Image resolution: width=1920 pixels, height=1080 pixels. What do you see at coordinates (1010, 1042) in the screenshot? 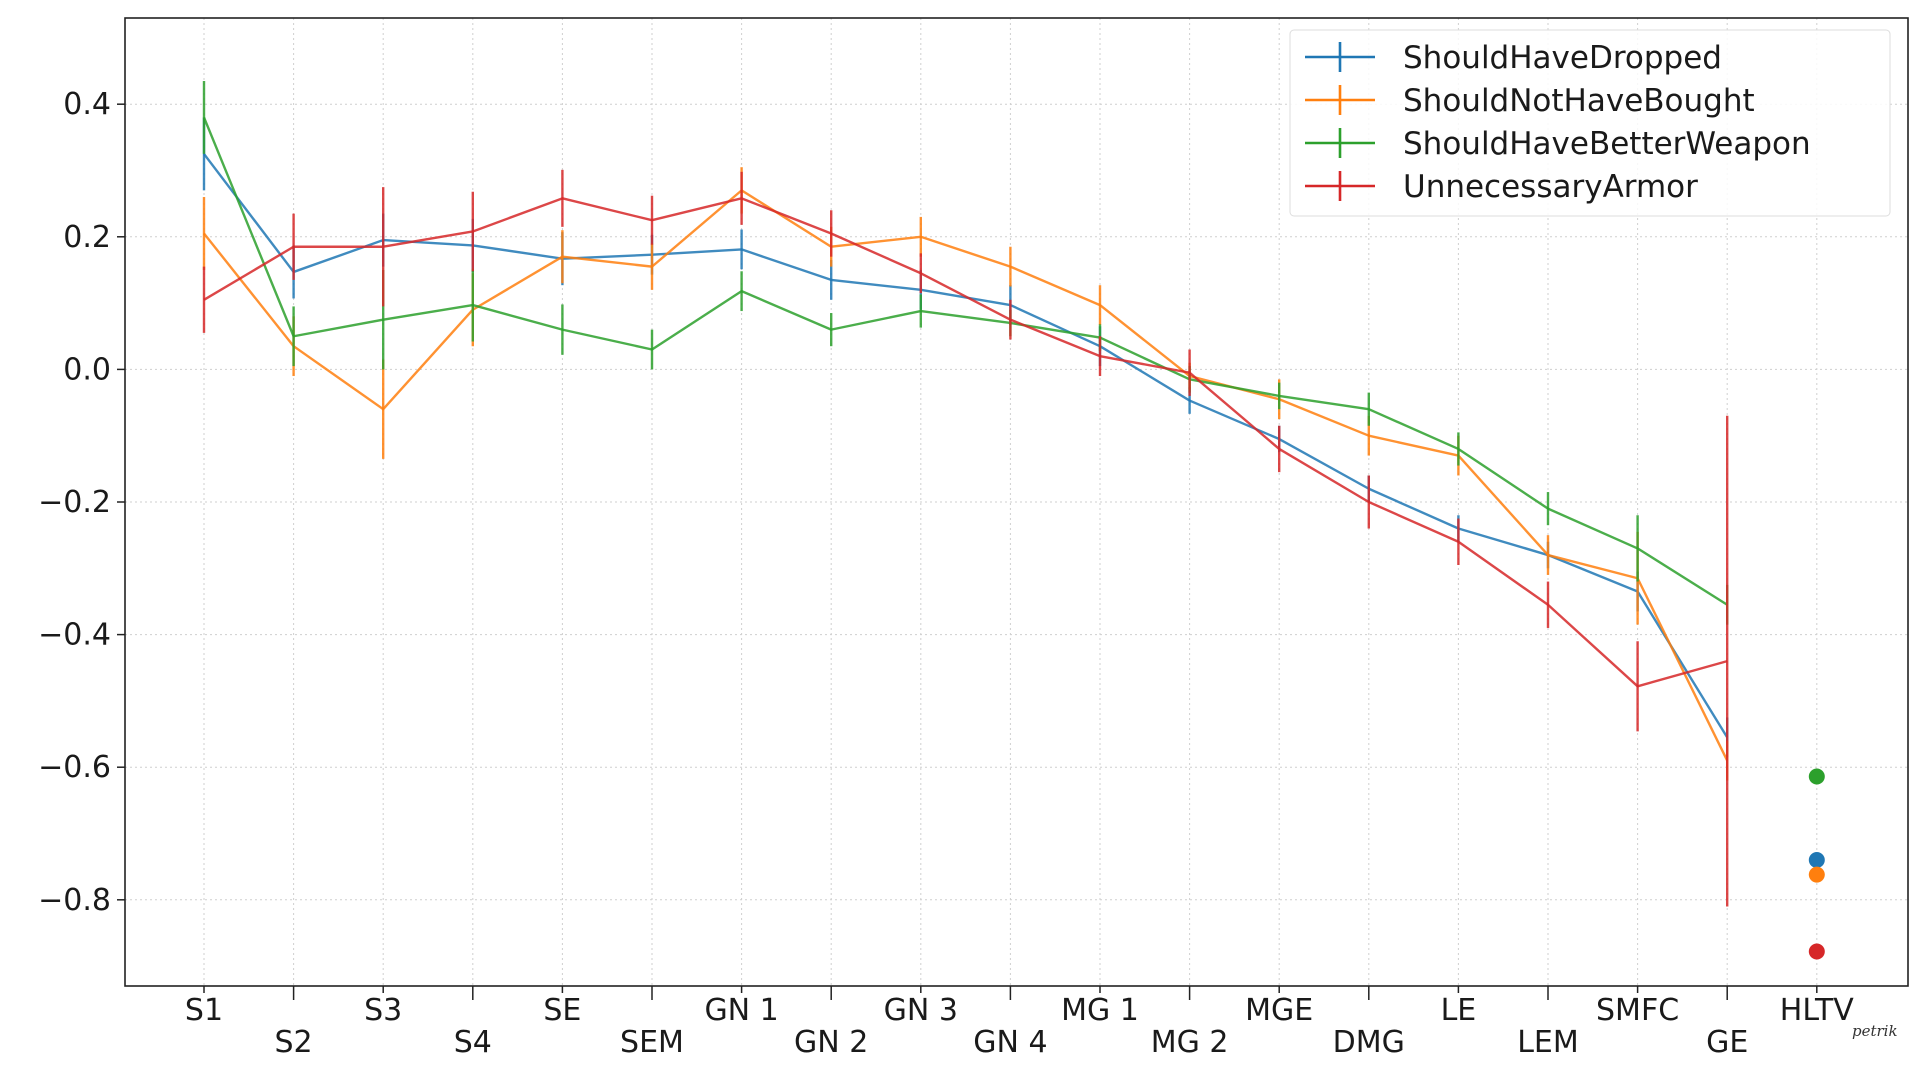
I see `x-tick-label: GN 4` at bounding box center [1010, 1042].